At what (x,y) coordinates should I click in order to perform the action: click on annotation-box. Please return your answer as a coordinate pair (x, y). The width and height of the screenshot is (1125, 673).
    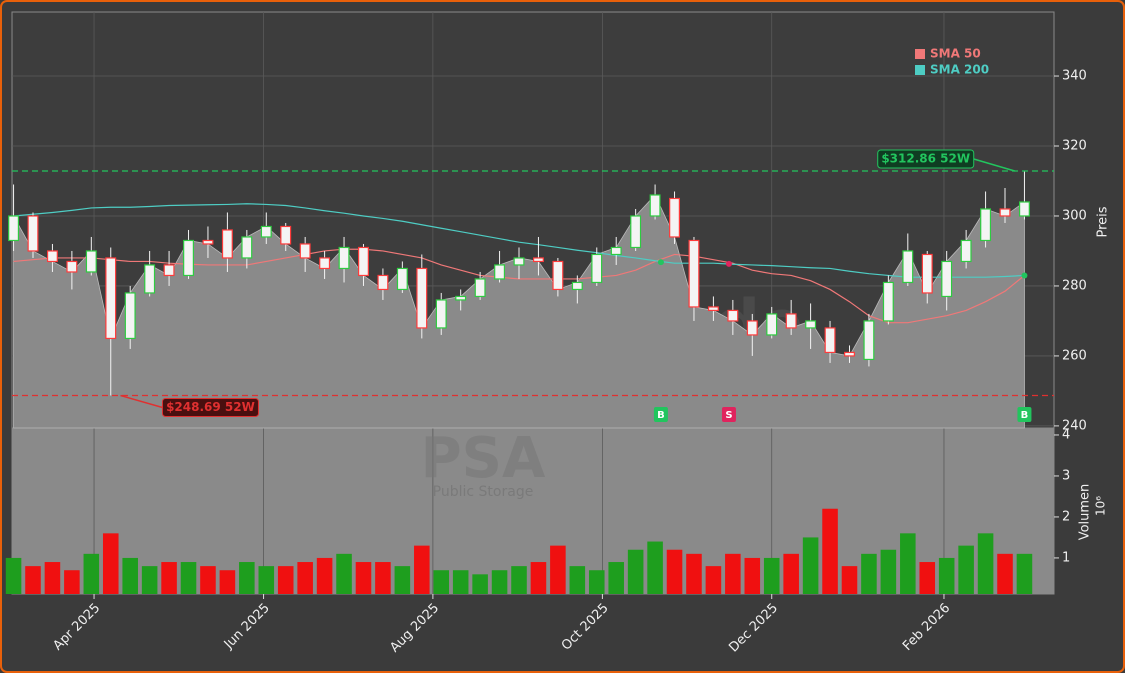
    Looking at the image, I should click on (926, 159).